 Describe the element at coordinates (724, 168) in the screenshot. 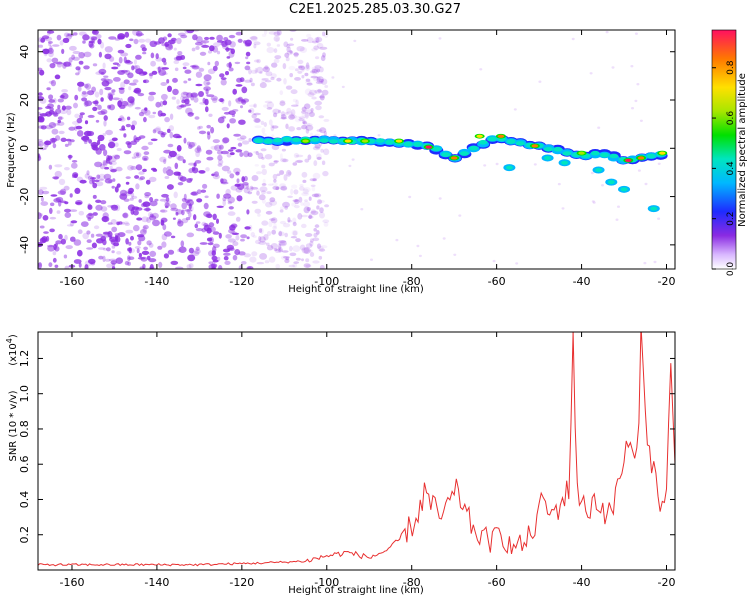

I see `colorbar-ticks: 0.0 0.2 0.4 0.6 0.8` at that location.